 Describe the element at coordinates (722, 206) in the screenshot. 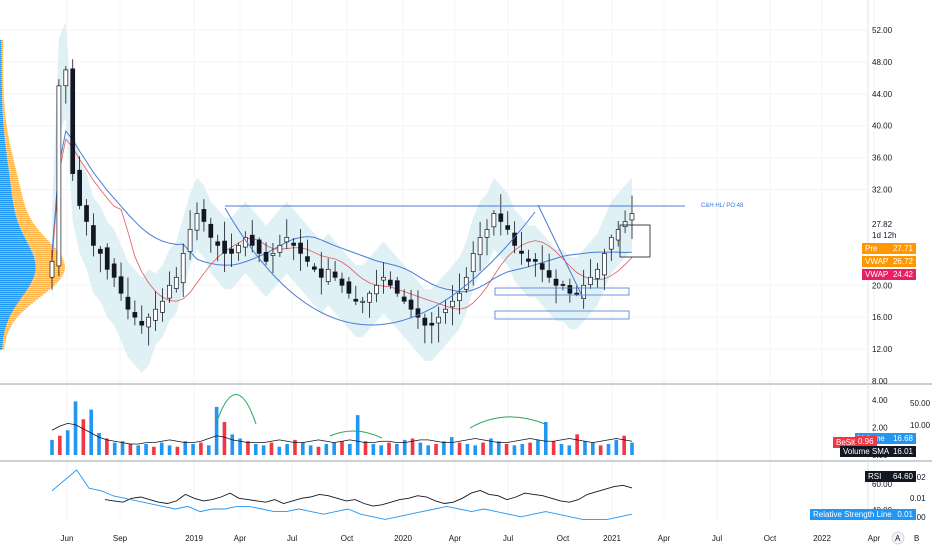

I see `cup-handle-annotation: C&H HL/ PO:48` at that location.